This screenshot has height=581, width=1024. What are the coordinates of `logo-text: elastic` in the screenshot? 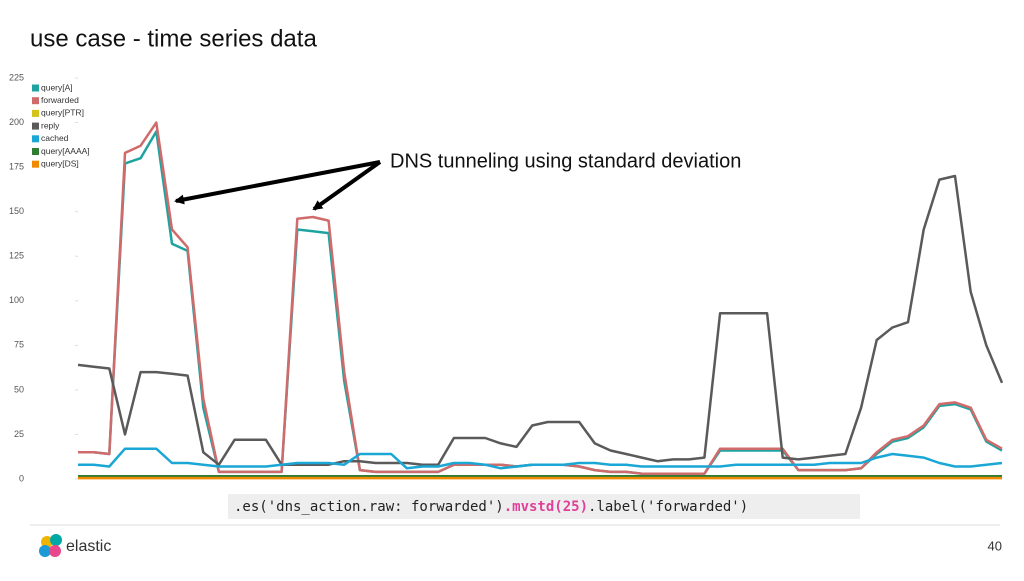 It's located at (88, 546).